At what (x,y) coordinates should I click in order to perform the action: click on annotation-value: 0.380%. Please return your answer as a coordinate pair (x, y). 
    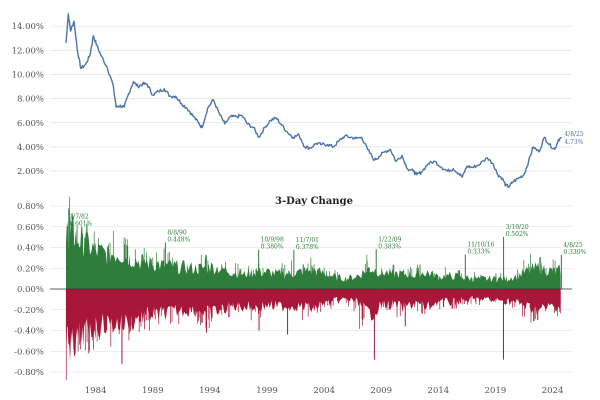
    Looking at the image, I should click on (272, 247).